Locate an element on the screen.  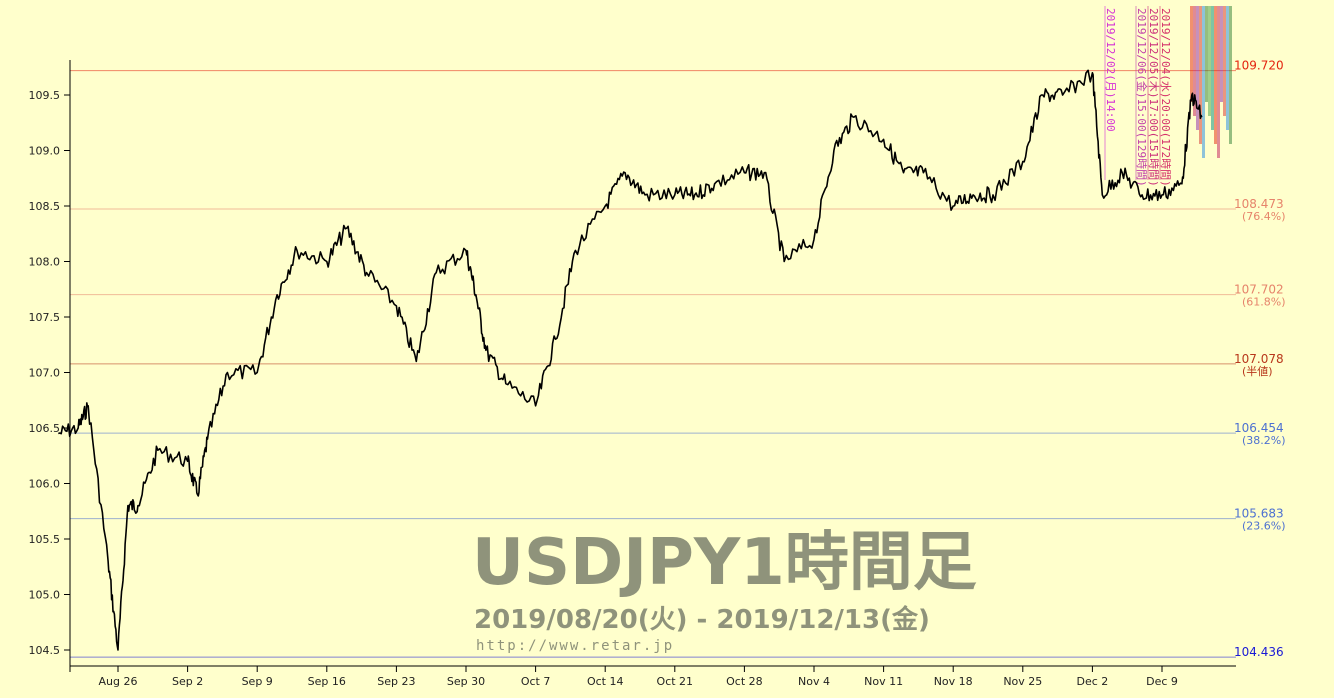
chart-subtitle: 2019/08/20(火) - 2019/12/13(金) is located at coordinates (702, 619).